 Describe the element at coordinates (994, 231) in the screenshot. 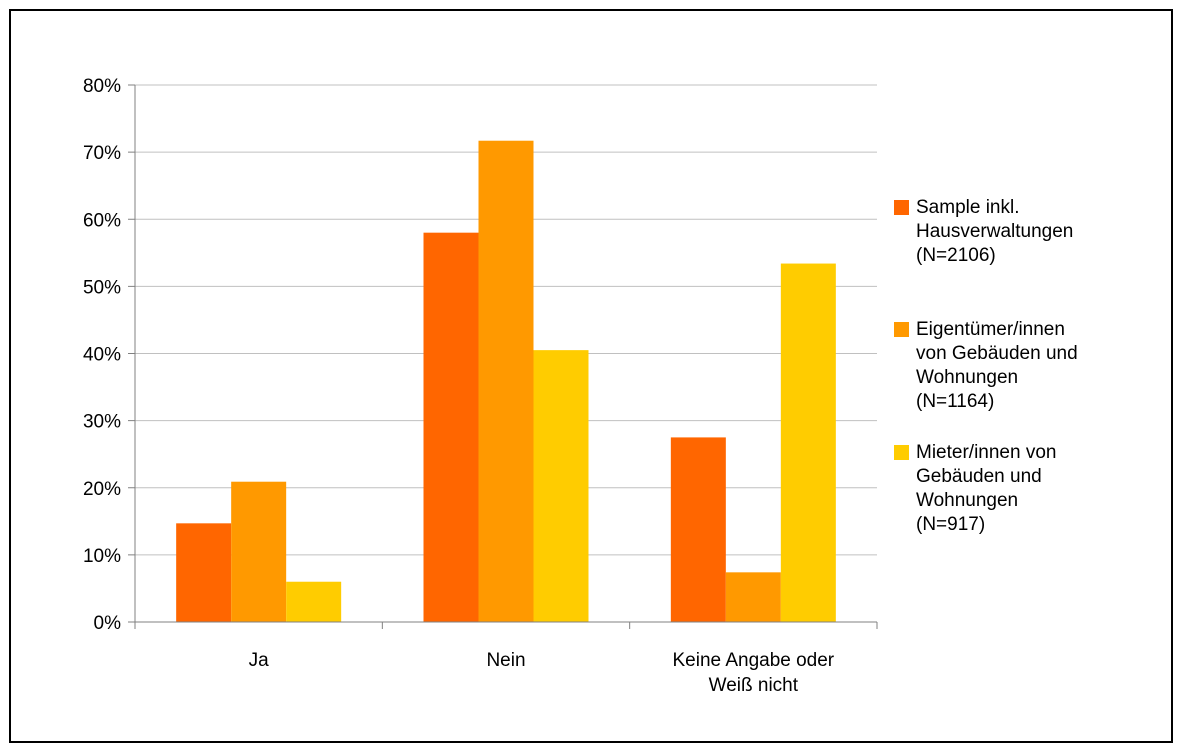

I see `legend-label: Hausverwaltungen` at that location.